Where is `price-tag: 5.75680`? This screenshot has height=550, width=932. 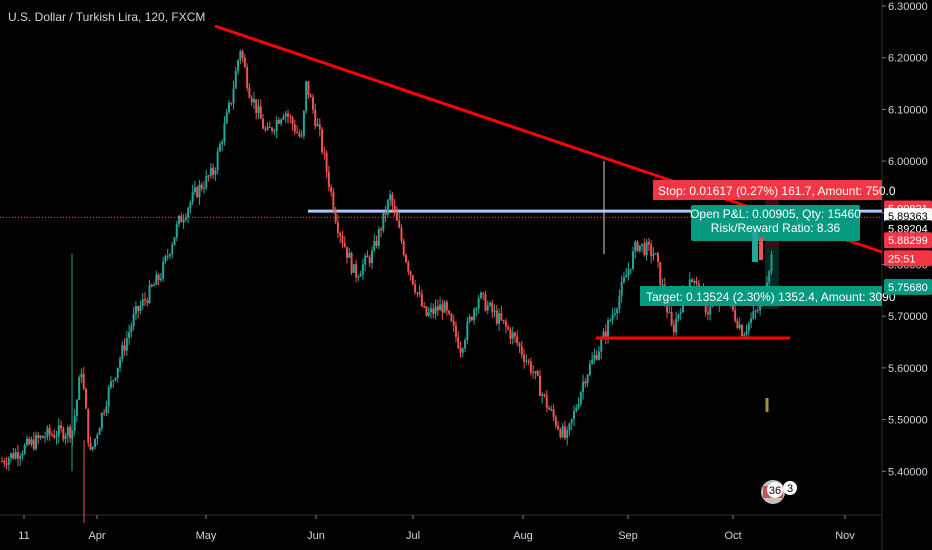
price-tag: 5.75680 is located at coordinates (908, 286).